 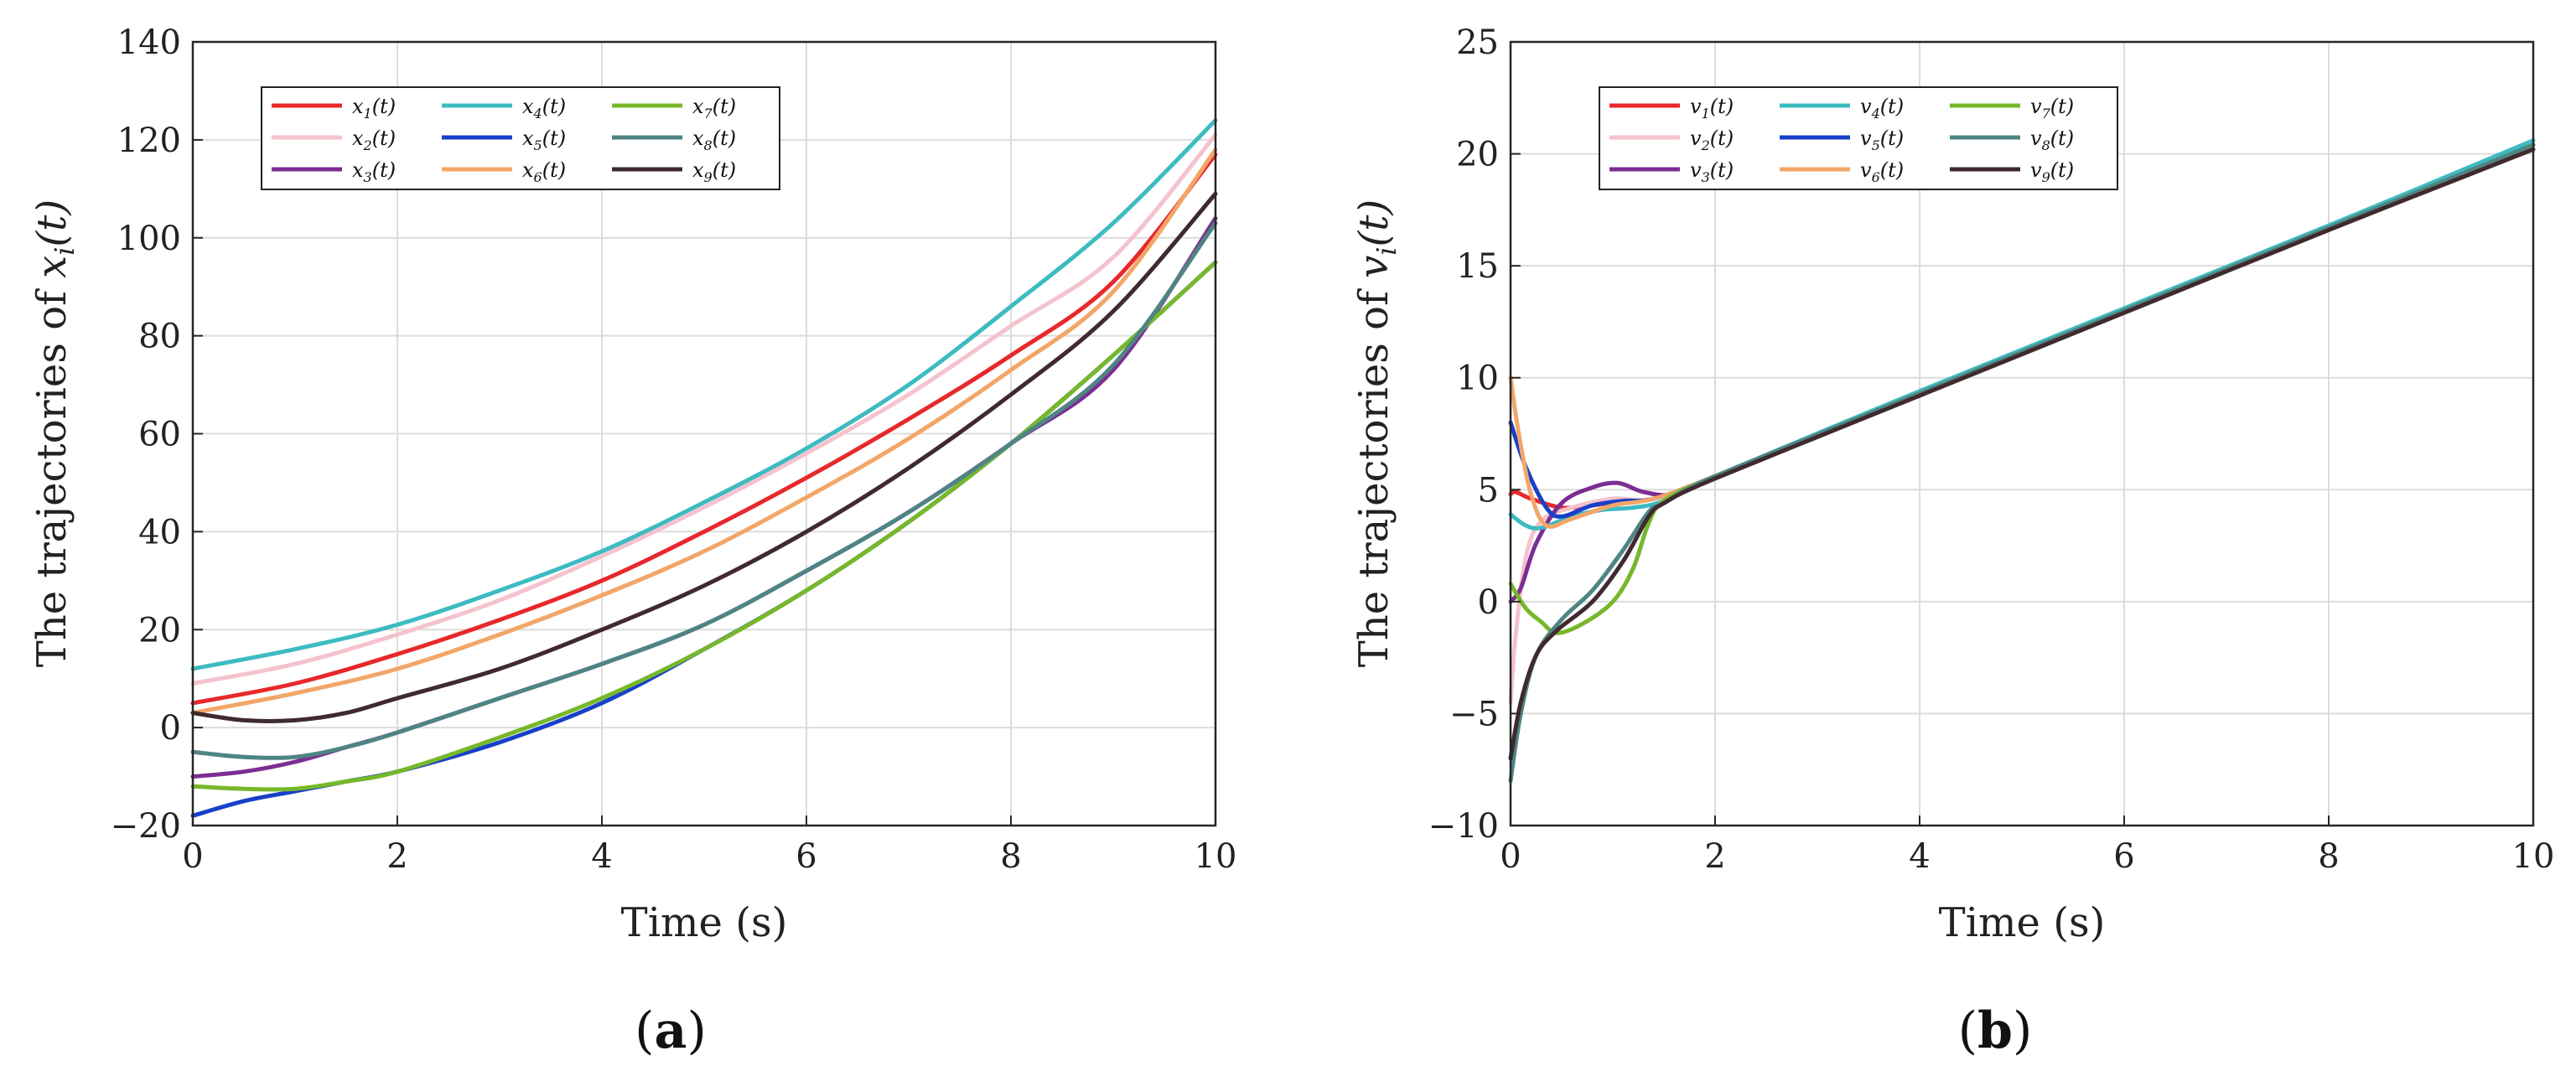 I want to click on x-axis-label-b: Time (s), so click(x=2023, y=922).